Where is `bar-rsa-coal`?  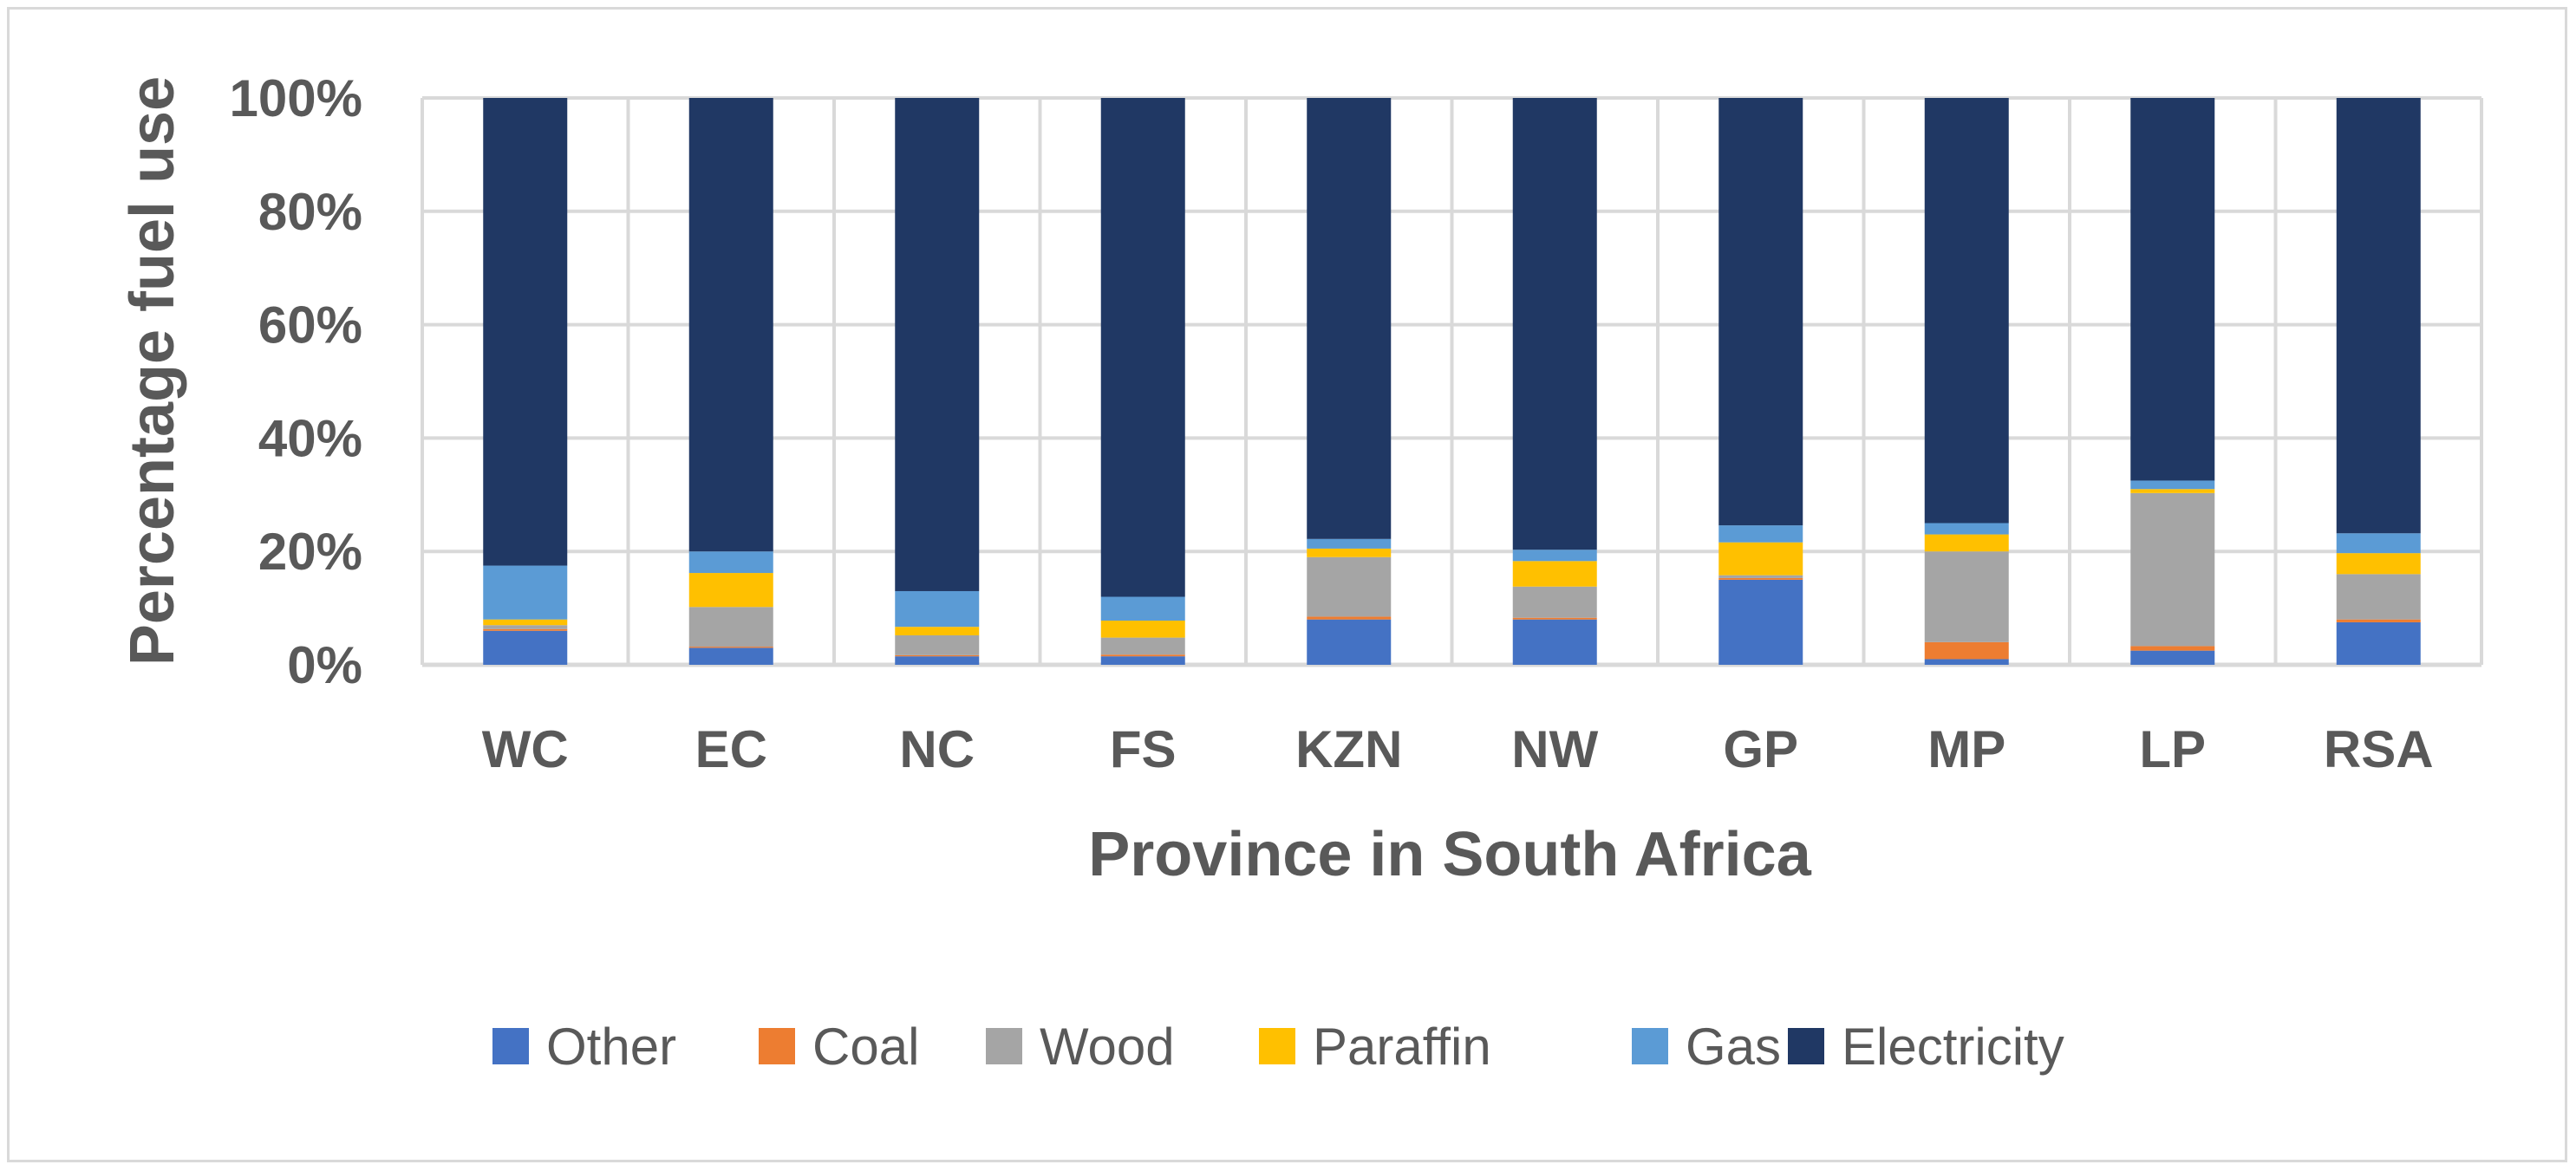
bar-rsa-coal is located at coordinates (2379, 620).